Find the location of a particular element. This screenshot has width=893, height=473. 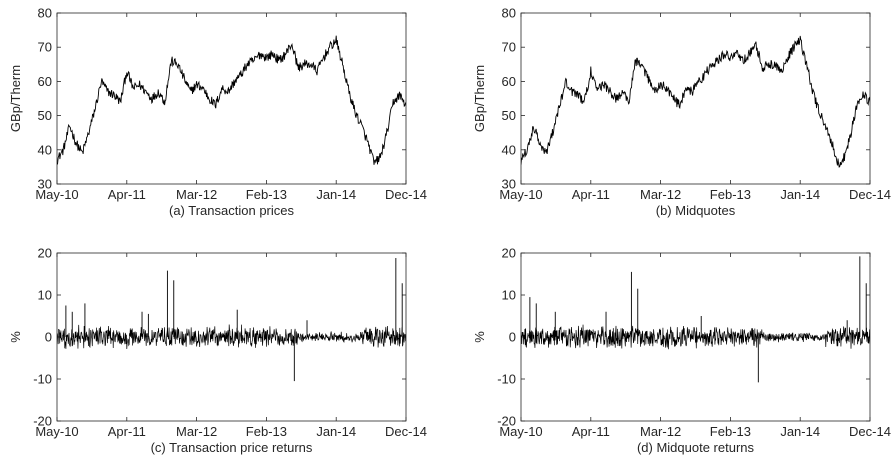

chart-caption: (d) Midquote returns is located at coordinates (696, 447).